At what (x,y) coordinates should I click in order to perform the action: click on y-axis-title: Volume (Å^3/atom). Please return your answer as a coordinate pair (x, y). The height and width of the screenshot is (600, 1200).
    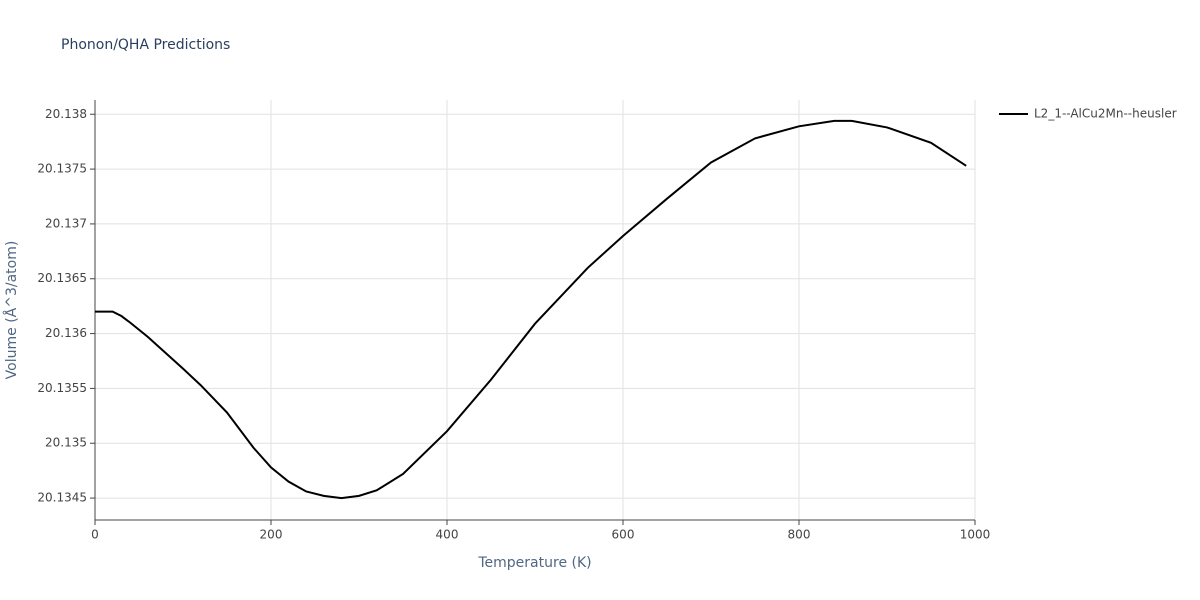
    Looking at the image, I should click on (11, 310).